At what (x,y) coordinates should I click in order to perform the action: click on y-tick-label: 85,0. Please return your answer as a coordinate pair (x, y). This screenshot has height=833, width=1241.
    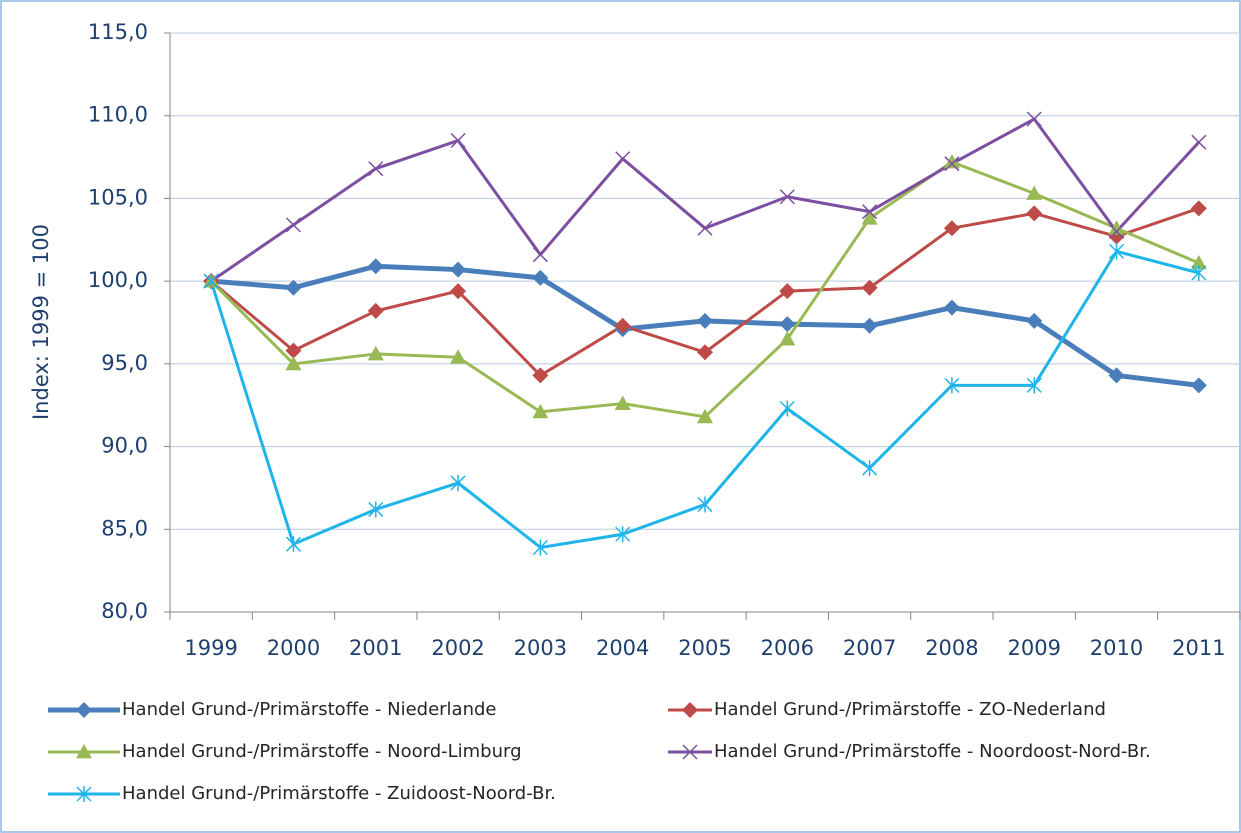
    Looking at the image, I should click on (124, 528).